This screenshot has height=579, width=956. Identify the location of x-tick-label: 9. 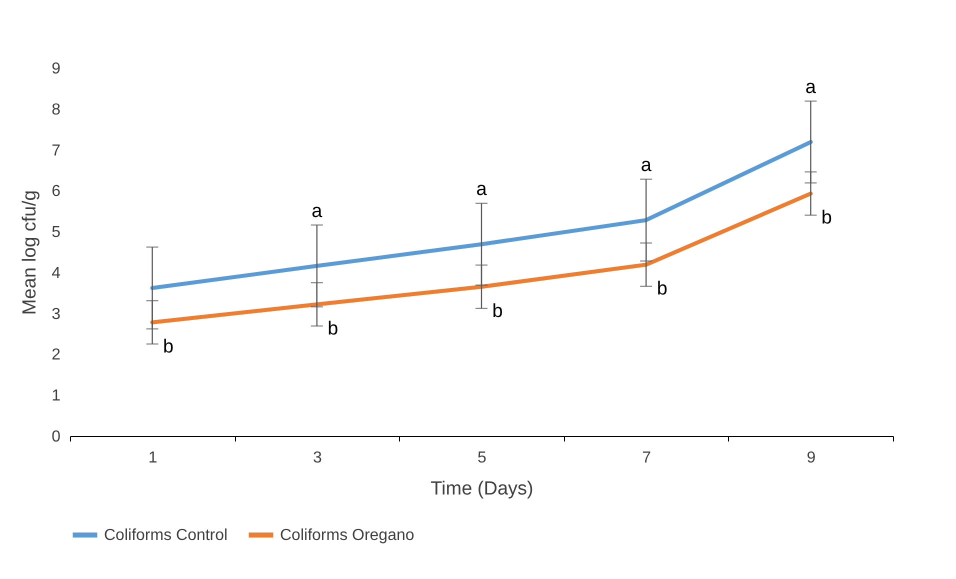
(811, 458).